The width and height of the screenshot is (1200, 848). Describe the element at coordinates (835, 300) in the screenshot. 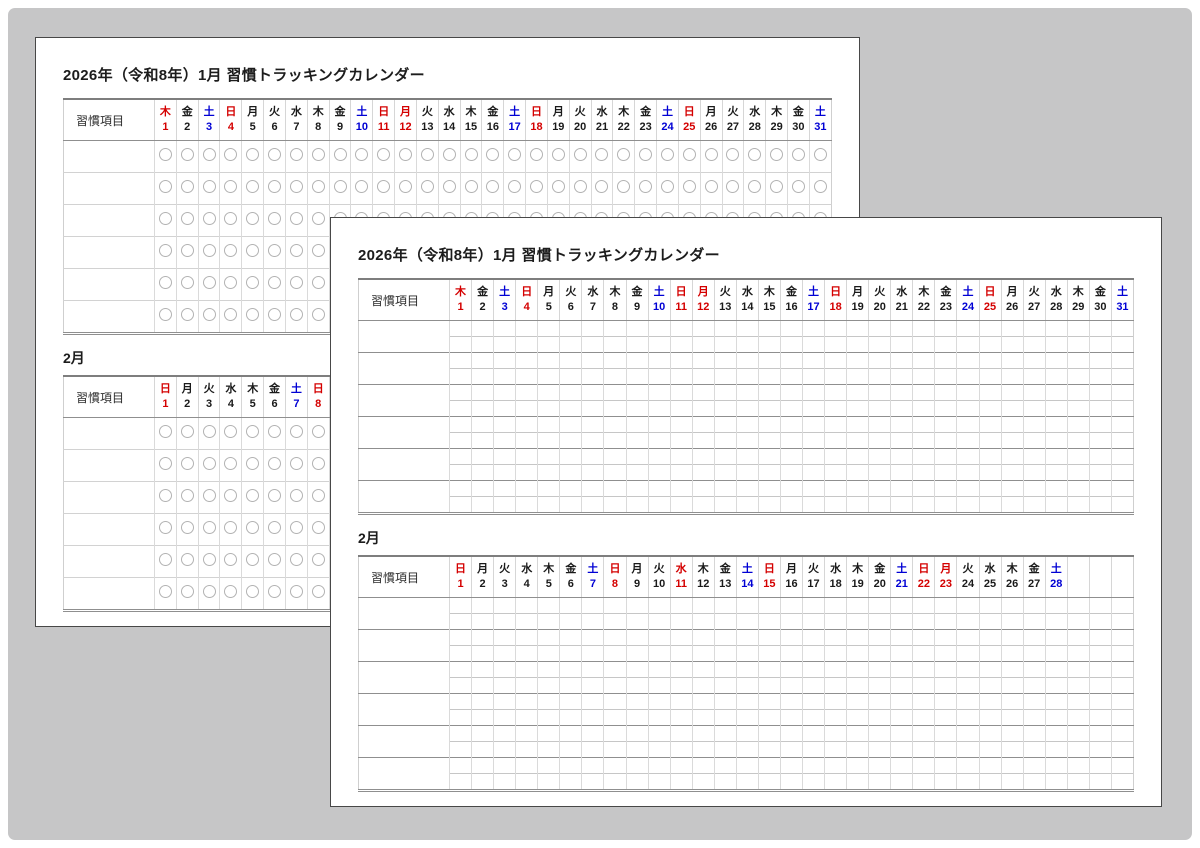

I see `day-header: 日 18` at that location.